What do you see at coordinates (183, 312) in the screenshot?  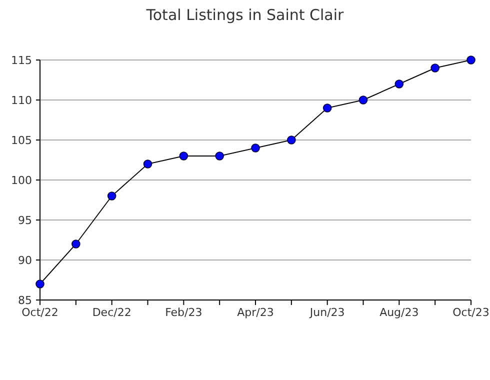 I see `x-tick-label: Feb/23` at bounding box center [183, 312].